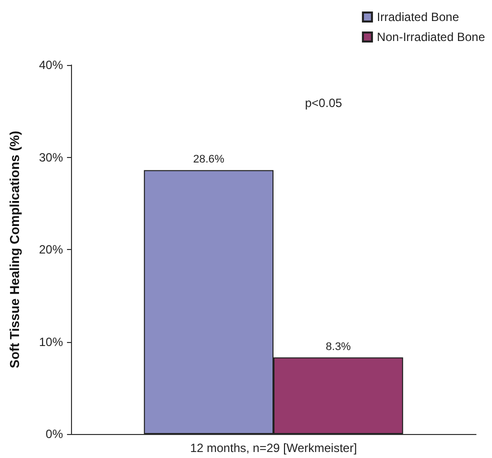 This screenshot has width=492, height=458. What do you see at coordinates (14, 249) in the screenshot?
I see `y-axis-title: Soft Tissue Healing Complications (%)` at bounding box center [14, 249].